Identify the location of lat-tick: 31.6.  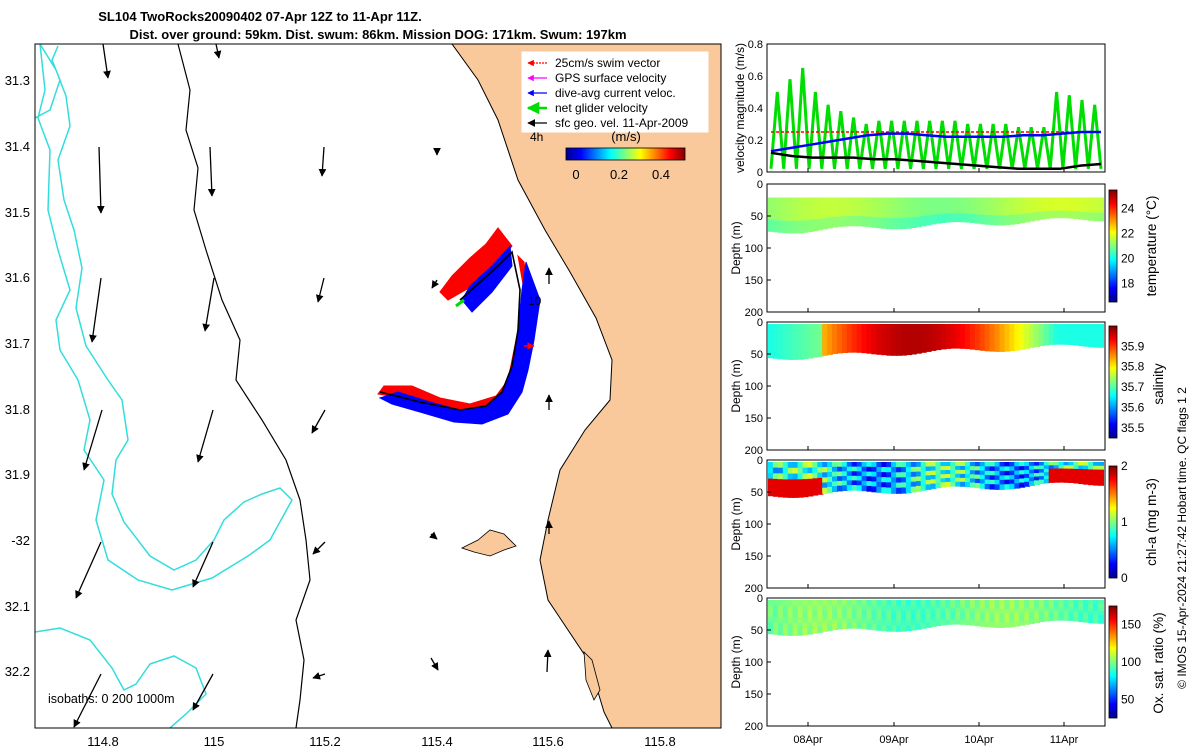
(17, 277).